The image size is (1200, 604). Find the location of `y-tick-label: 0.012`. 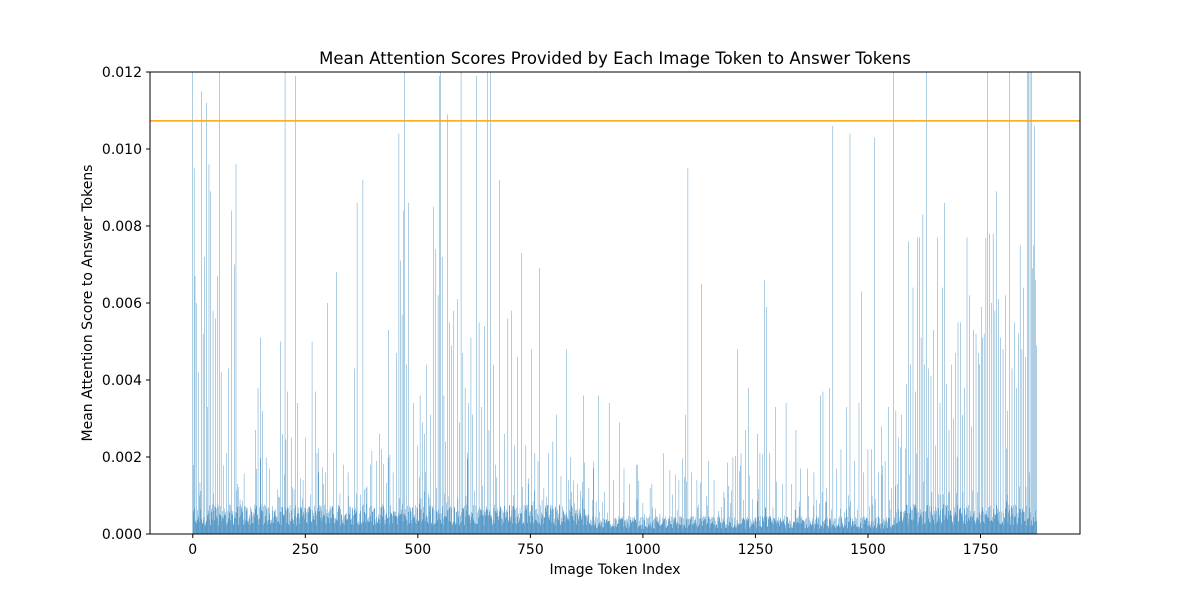

y-tick-label: 0.012 is located at coordinates (122, 73).